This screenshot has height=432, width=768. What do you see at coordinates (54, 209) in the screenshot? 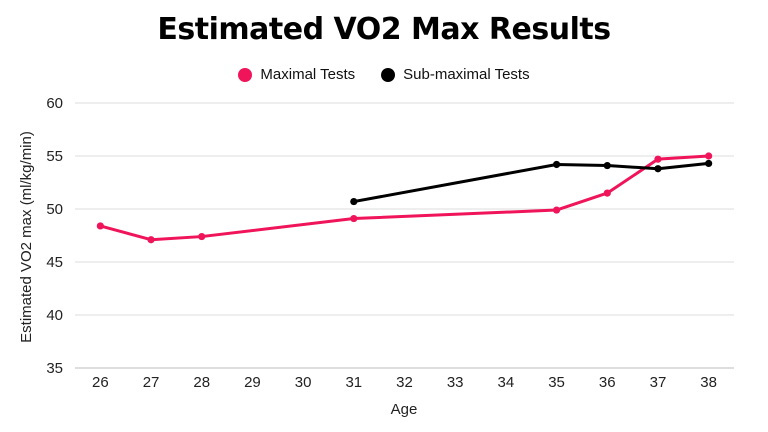
I see `y-tick-50: 50` at bounding box center [54, 209].